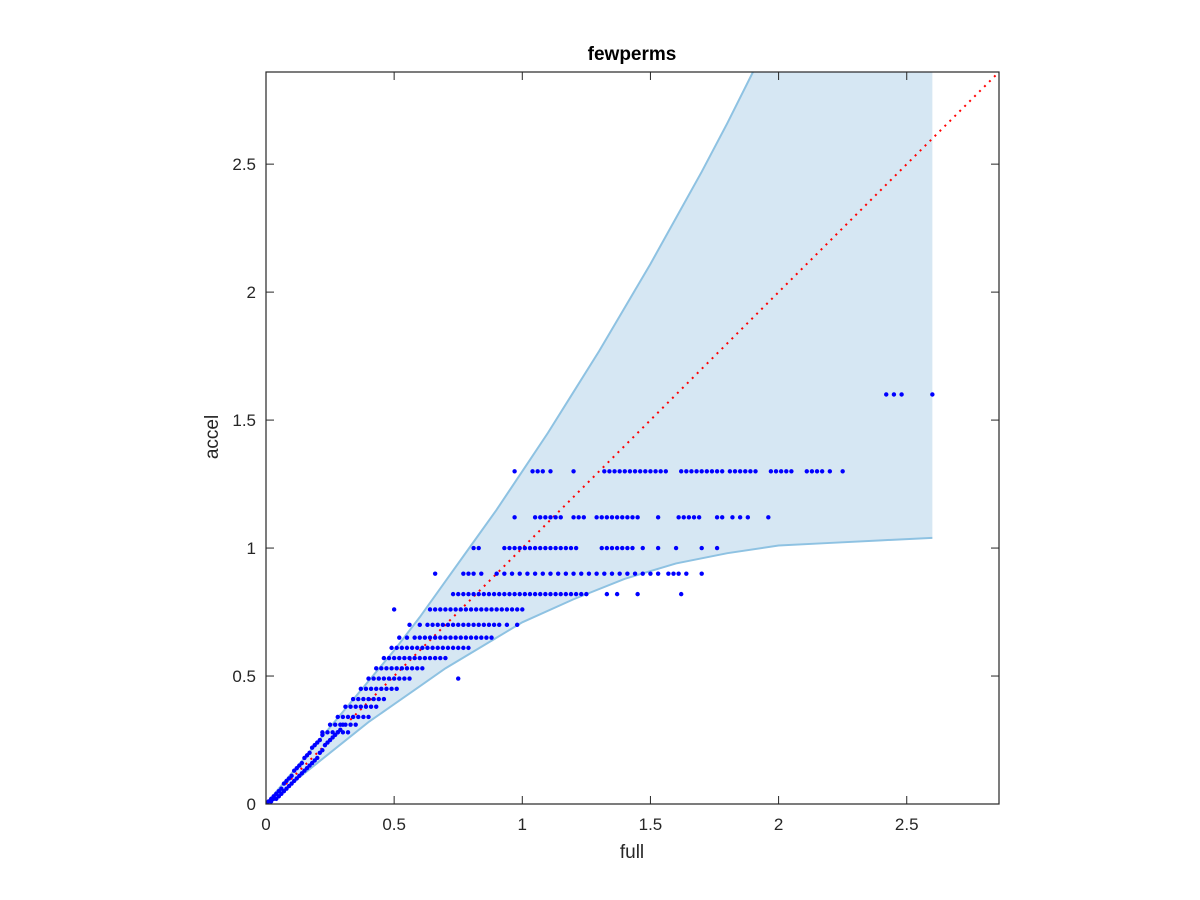 This screenshot has height=900, width=1200. What do you see at coordinates (632, 54) in the screenshot?
I see `chart-title: fewperms` at bounding box center [632, 54].